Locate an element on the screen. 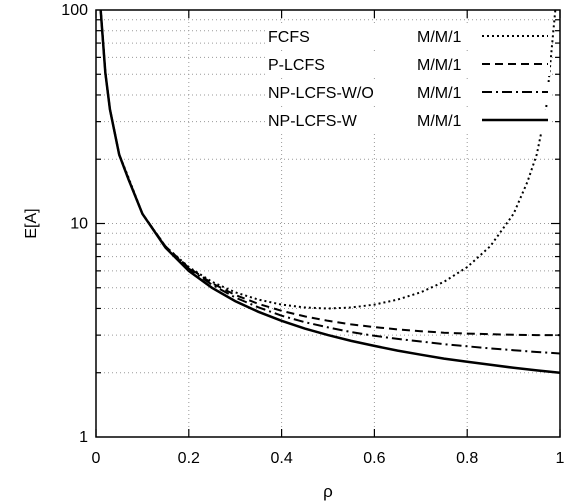  legend-series-name: NP-LCFS-W is located at coordinates (313, 121).